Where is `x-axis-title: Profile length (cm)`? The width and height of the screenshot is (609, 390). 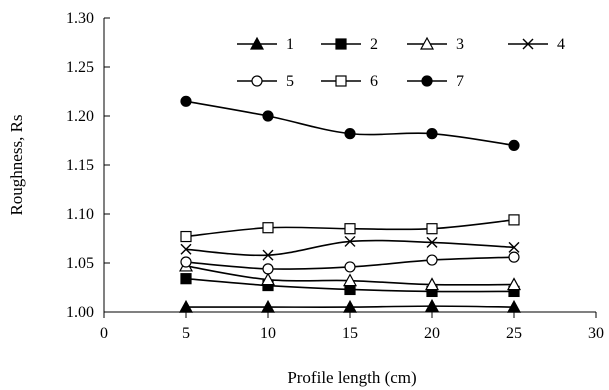
x-axis-title: Profile length (cm) is located at coordinates (351, 377).